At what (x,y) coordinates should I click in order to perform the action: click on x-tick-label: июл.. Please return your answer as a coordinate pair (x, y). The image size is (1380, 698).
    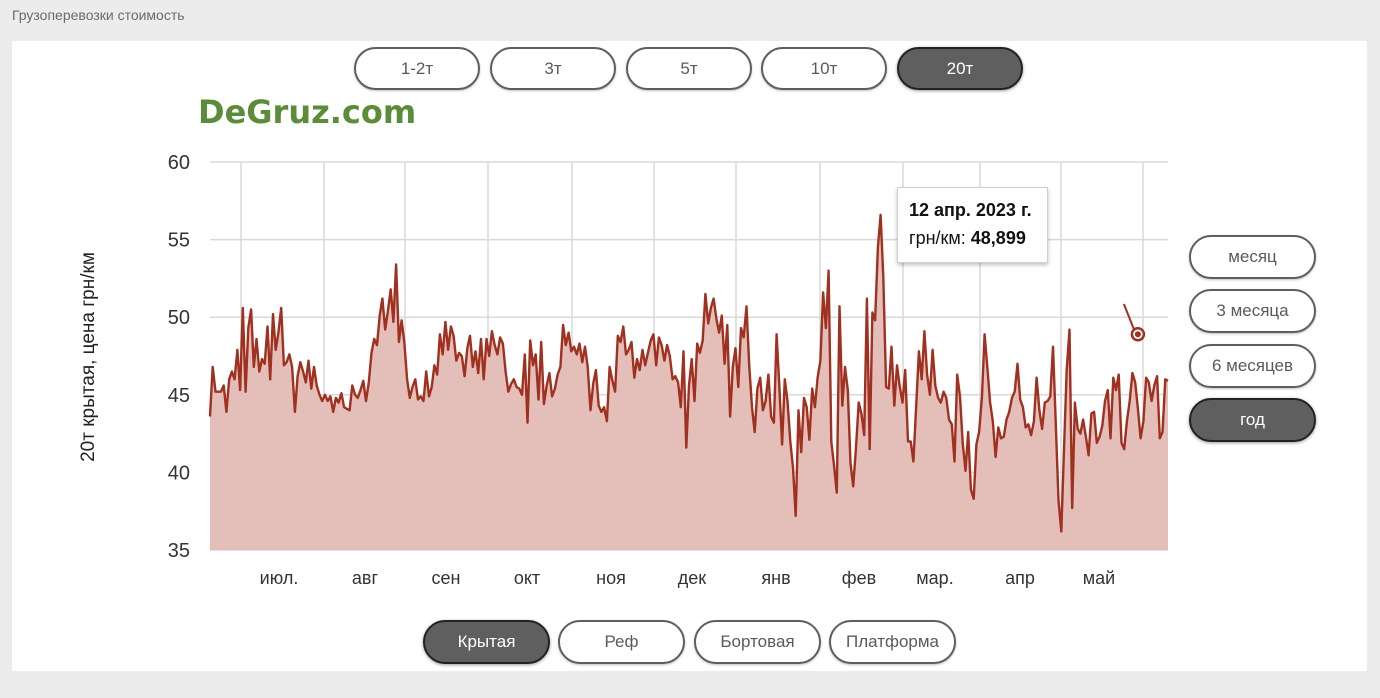
    Looking at the image, I should click on (279, 578).